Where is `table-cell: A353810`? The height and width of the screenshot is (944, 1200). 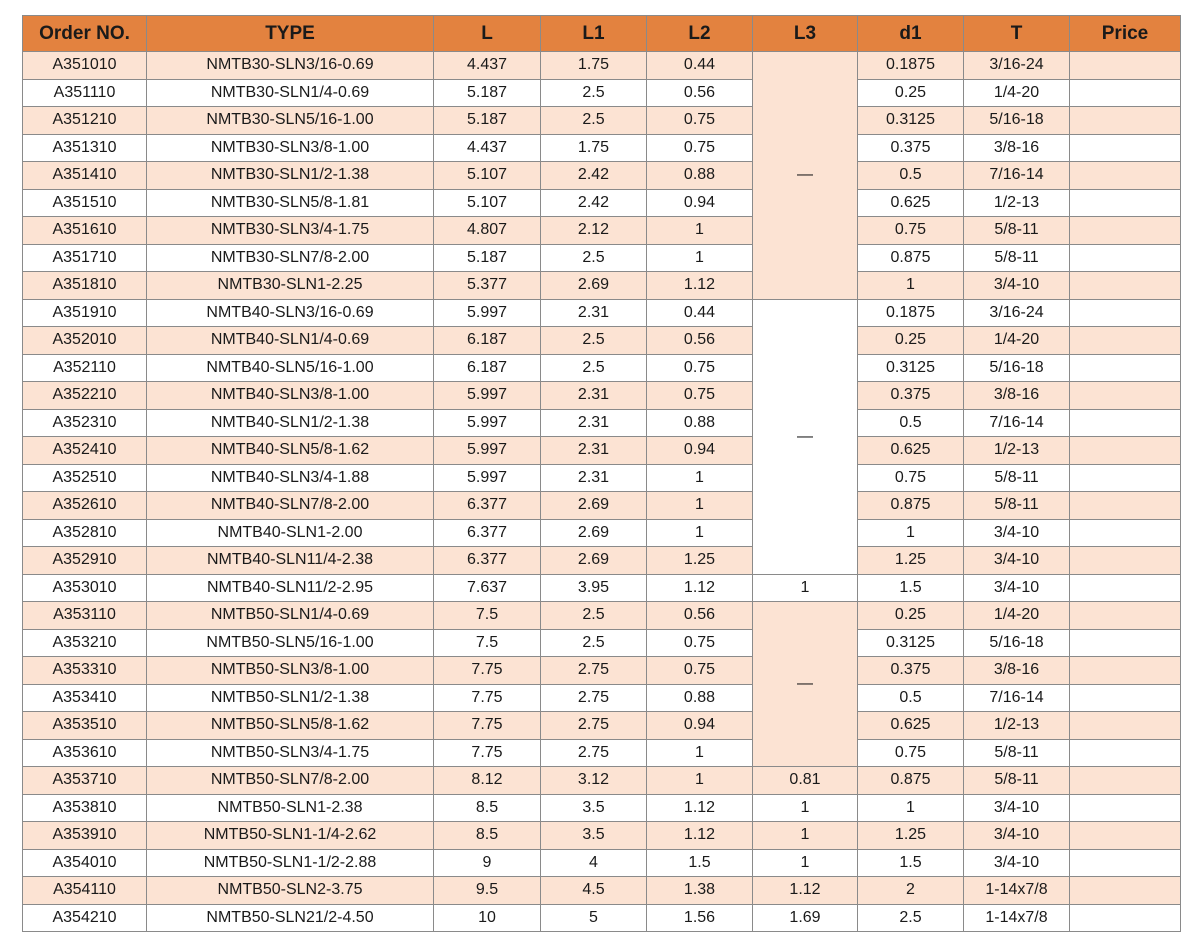 table-cell: A353810 is located at coordinates (84, 807).